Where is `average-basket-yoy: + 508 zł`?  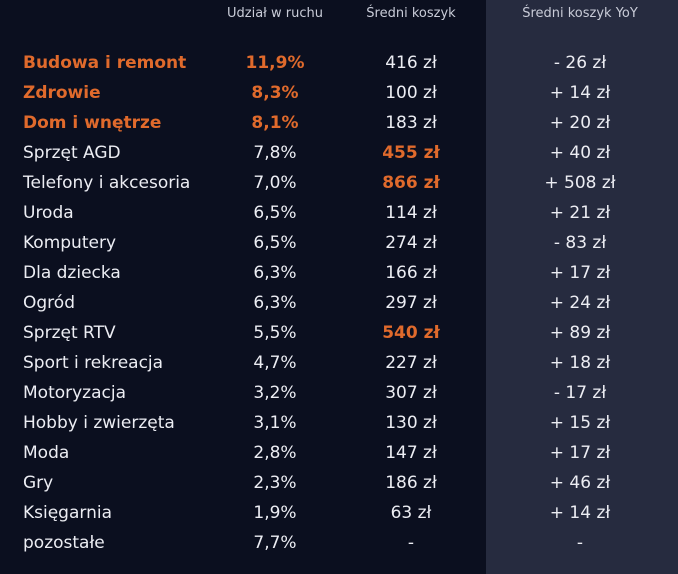 average-basket-yoy: + 508 zł is located at coordinates (580, 183).